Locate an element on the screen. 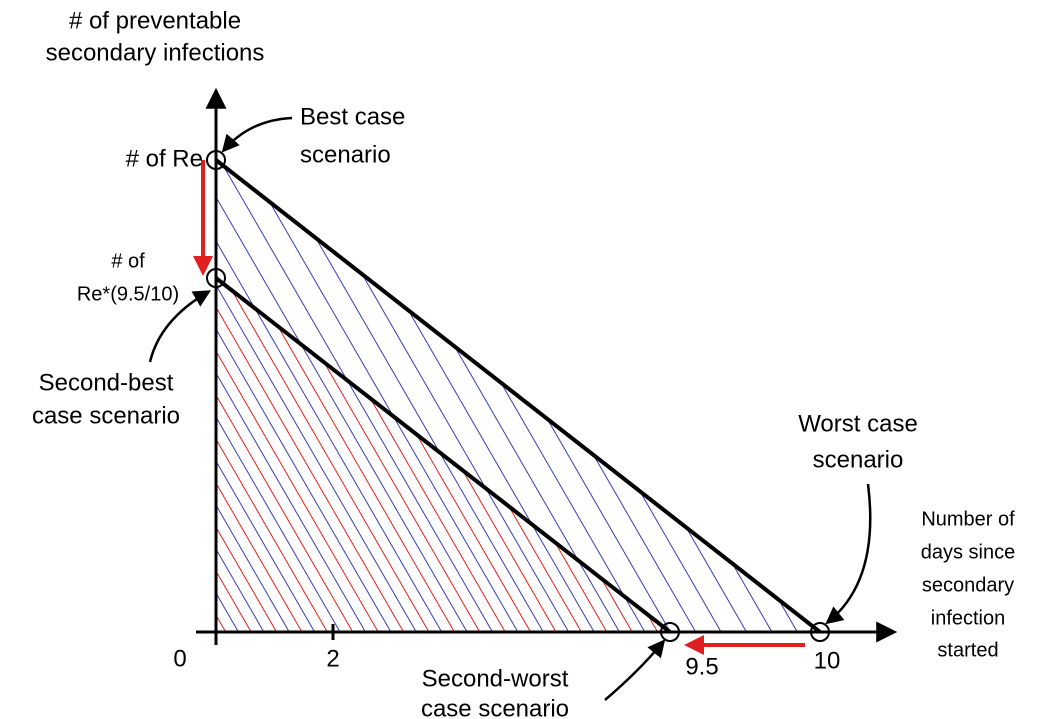 The width and height of the screenshot is (1037, 719). worst-arrow is located at coordinates (848, 554).